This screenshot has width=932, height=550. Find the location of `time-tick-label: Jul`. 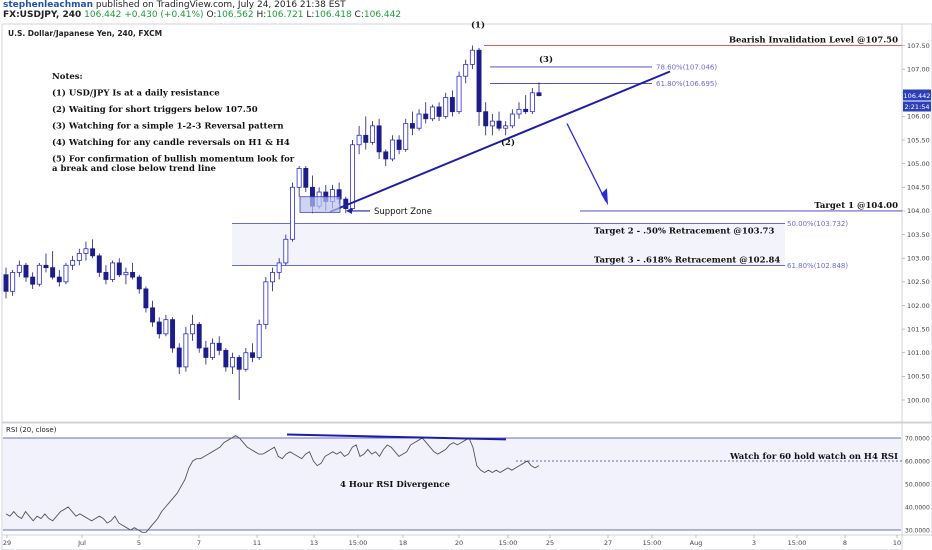

time-tick-label: Jul is located at coordinates (81, 543).